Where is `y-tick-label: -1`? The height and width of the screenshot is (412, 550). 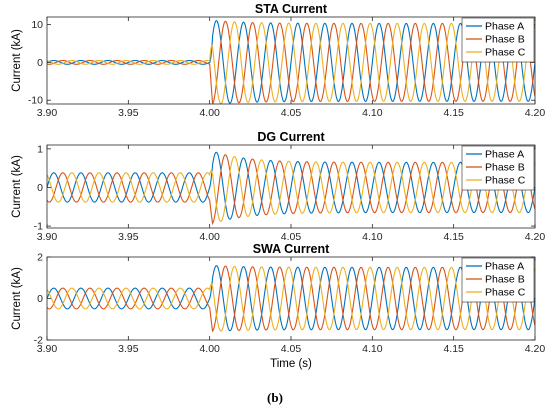 y-tick-label: -1 is located at coordinates (38, 227).